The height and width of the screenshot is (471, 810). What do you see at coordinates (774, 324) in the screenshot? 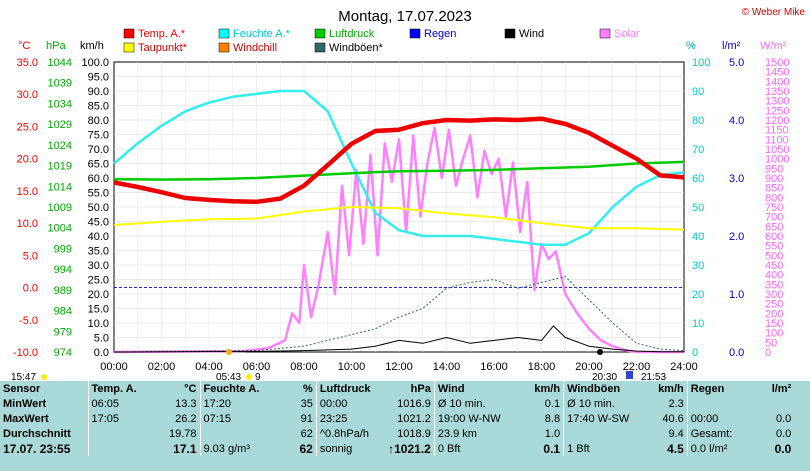
I see `solar-tick-label: 150` at bounding box center [774, 324].